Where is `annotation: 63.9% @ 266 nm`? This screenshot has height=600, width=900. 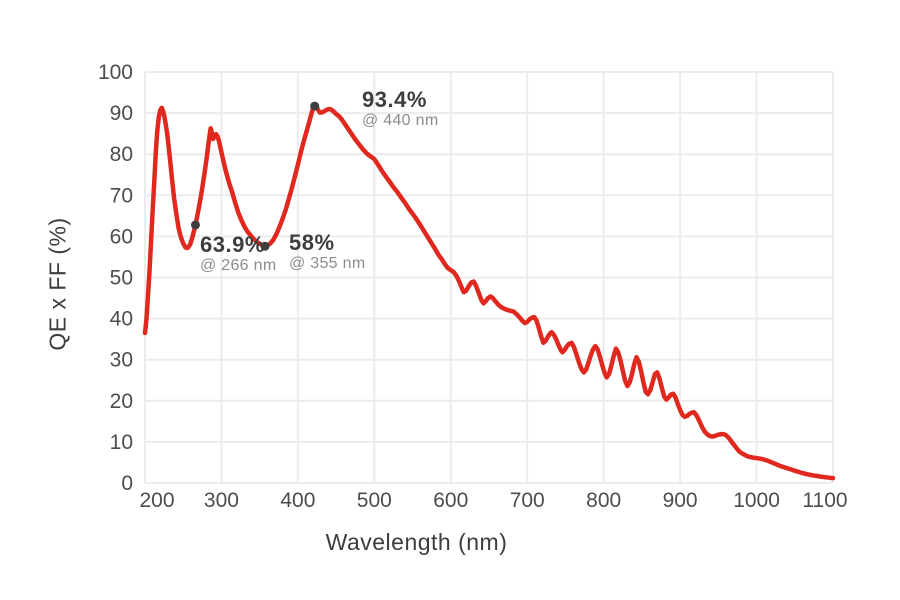
annotation: 63.9% @ 266 nm is located at coordinates (238, 254).